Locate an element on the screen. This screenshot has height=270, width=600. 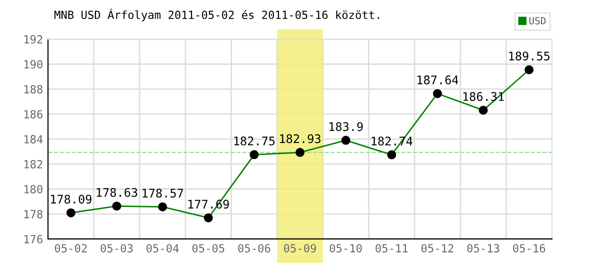
data-label: 187.64 is located at coordinates (438, 79).